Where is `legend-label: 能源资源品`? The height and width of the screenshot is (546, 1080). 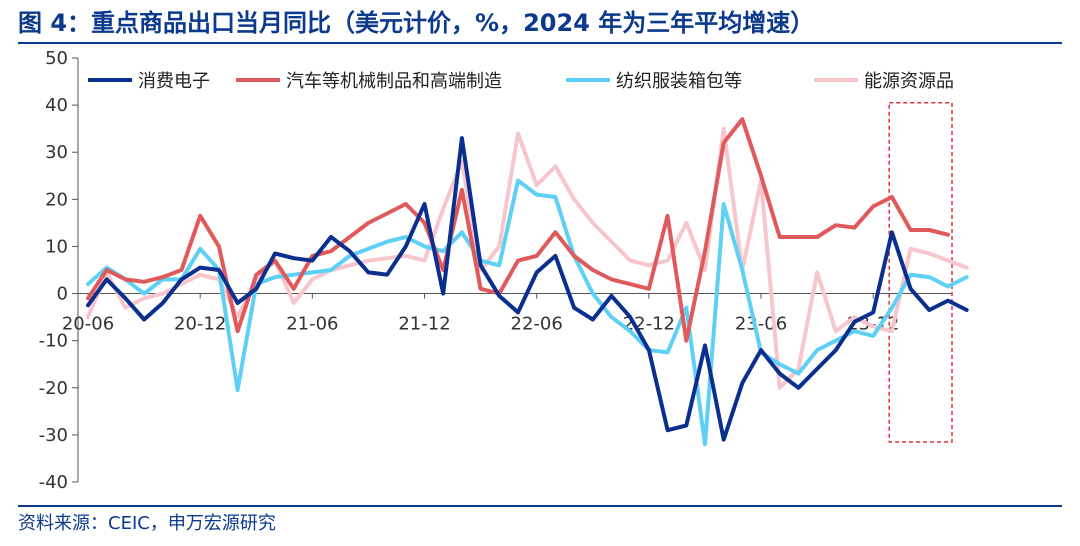 legend-label: 能源资源品 is located at coordinates (909, 81).